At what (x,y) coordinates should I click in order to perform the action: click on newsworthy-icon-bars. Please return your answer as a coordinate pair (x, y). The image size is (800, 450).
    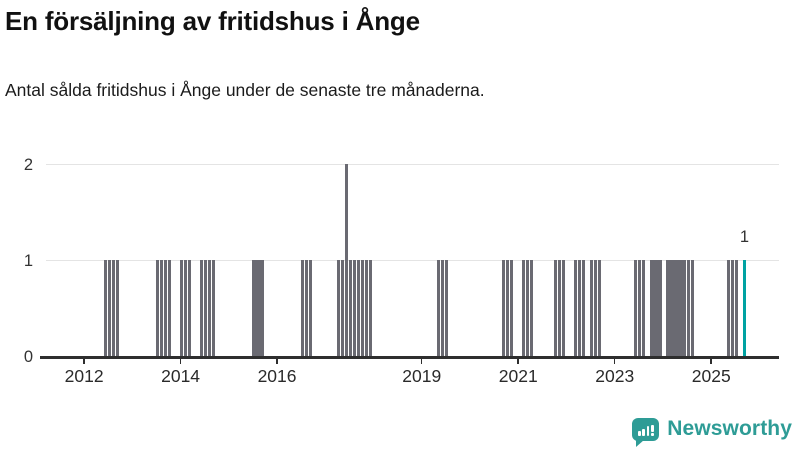
    Looking at the image, I should click on (645, 430).